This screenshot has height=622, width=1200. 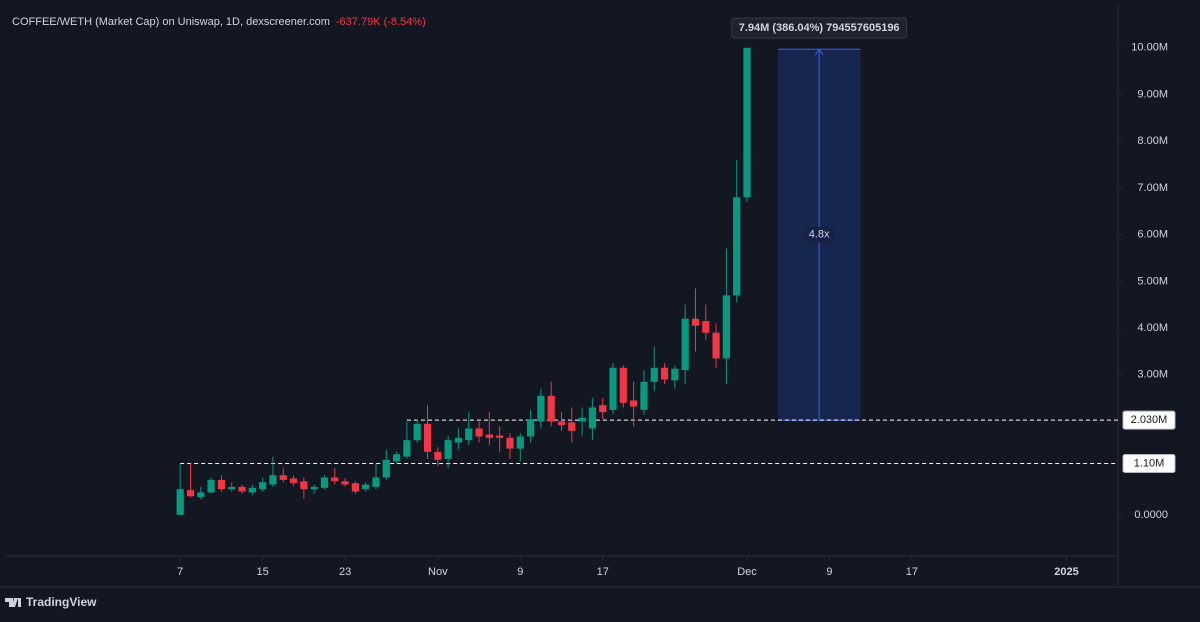 What do you see at coordinates (1066, 572) in the screenshot?
I see `x-tick-label: 2025` at bounding box center [1066, 572].